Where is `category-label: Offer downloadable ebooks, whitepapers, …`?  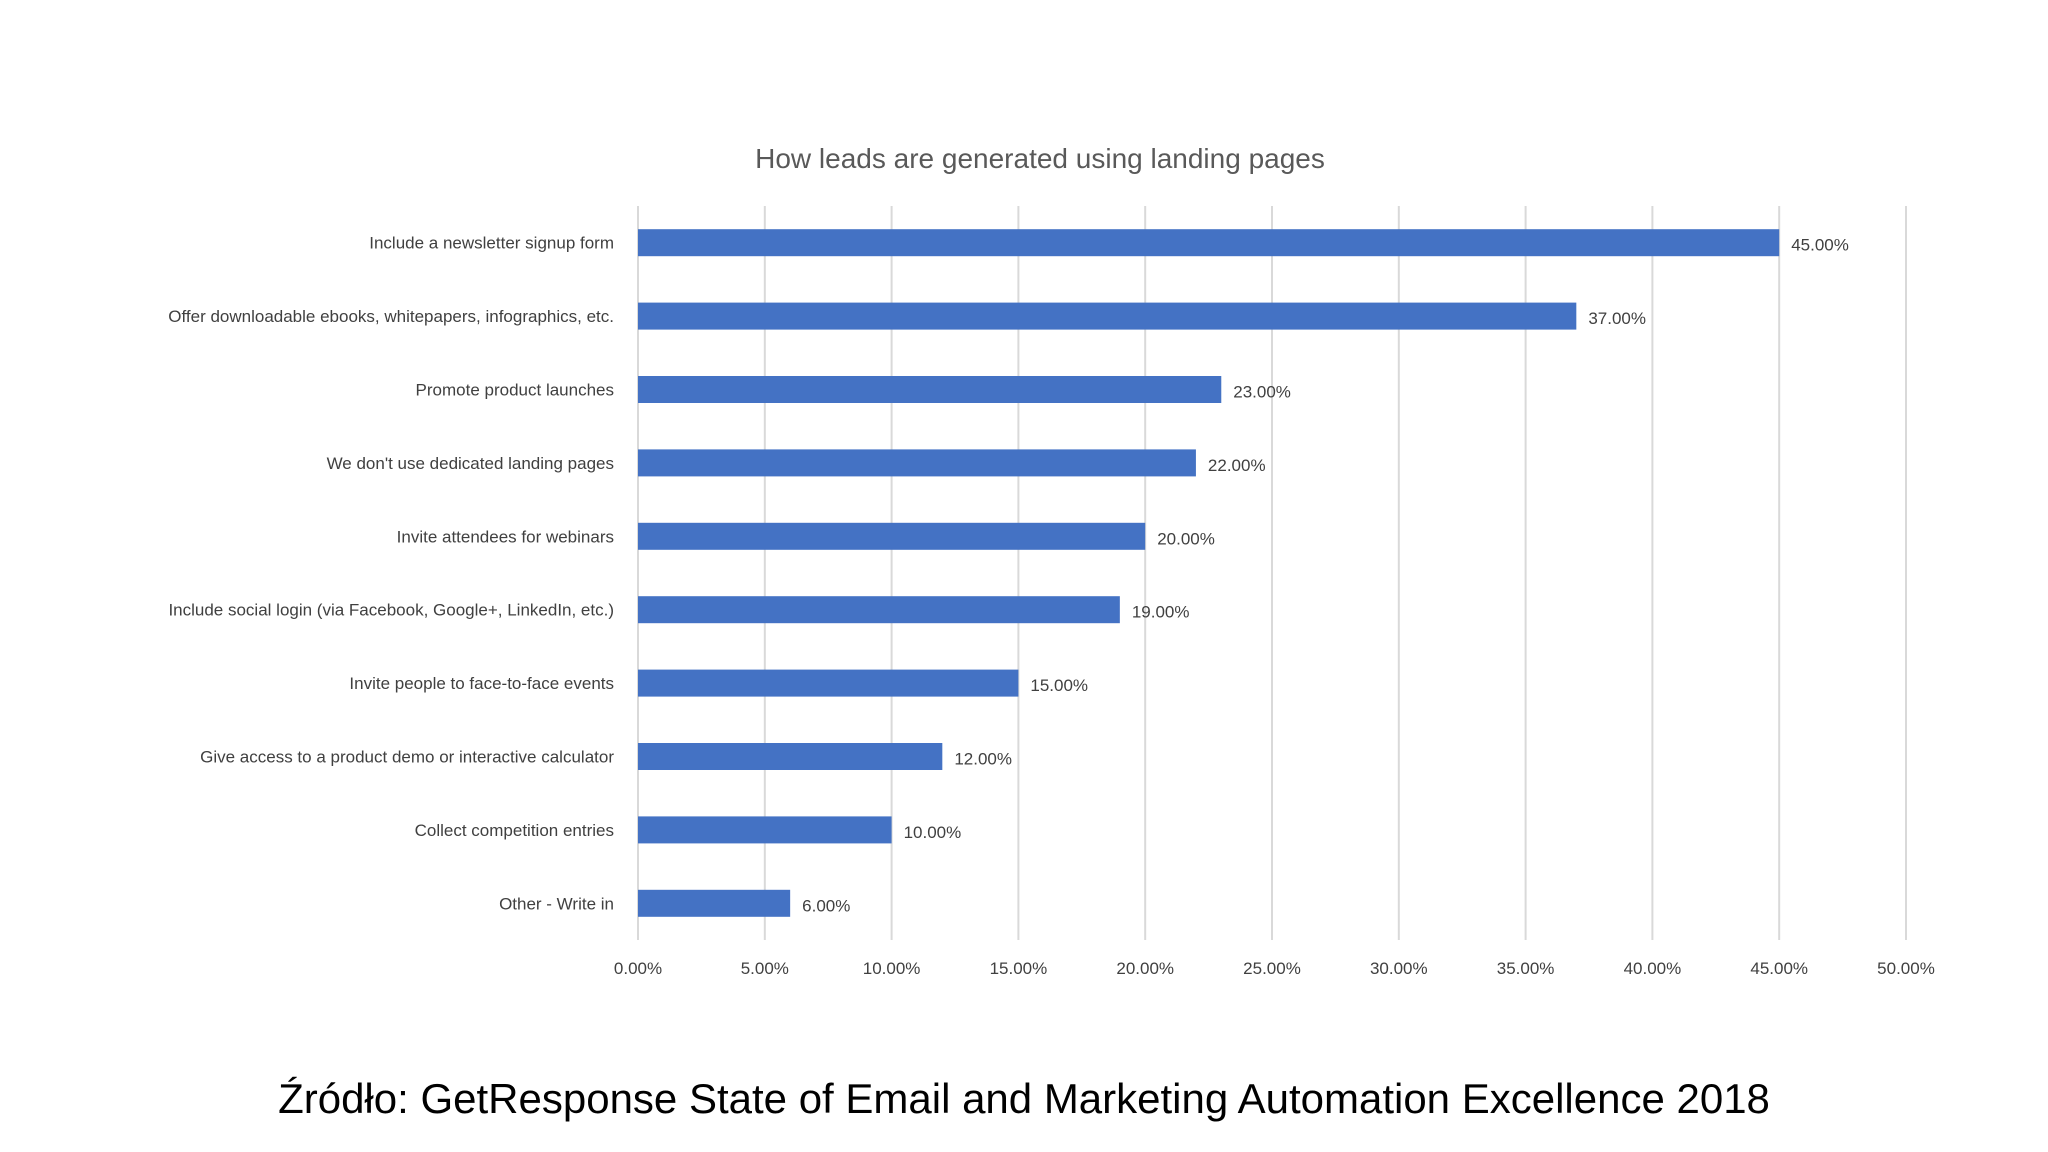
category-label: Offer downloadable ebooks, whitepapers, … is located at coordinates (391, 316).